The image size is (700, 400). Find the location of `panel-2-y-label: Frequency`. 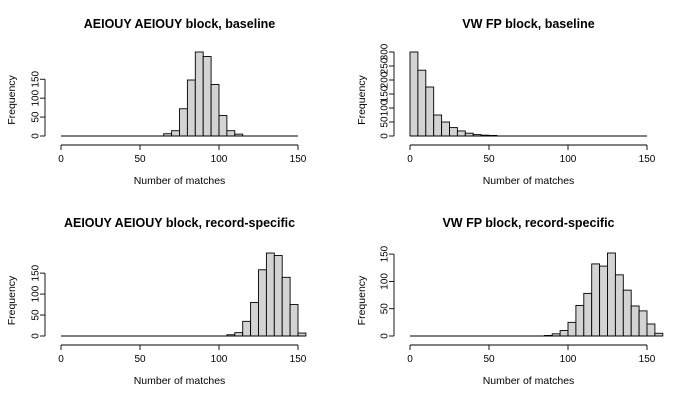

panel-2-y-label: Frequency is located at coordinates (362, 99).